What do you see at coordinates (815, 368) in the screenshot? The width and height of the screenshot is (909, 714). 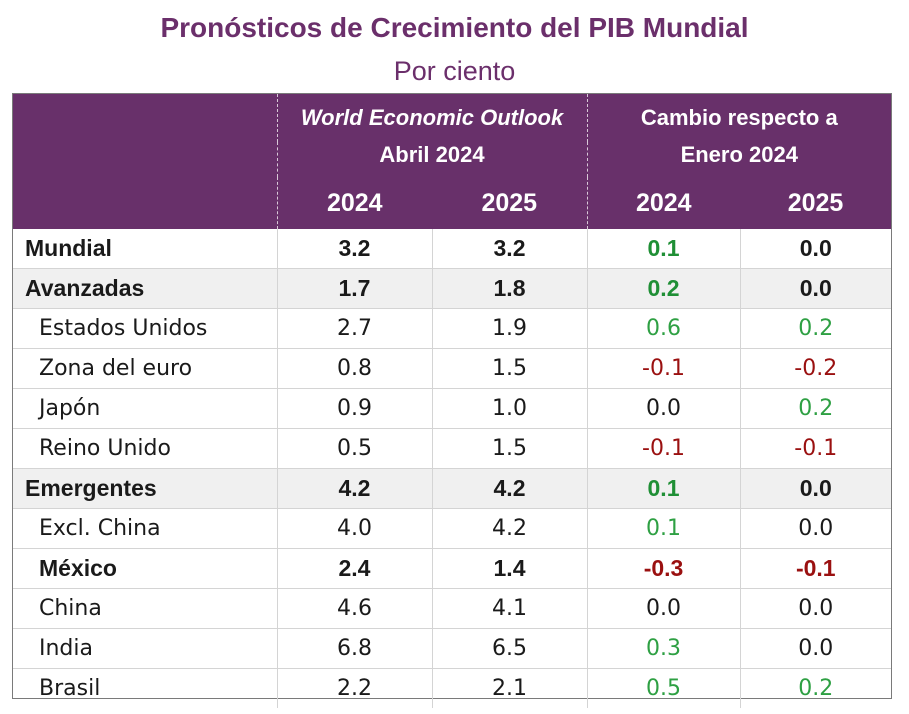 I see `table-cell: -0.2` at bounding box center [815, 368].